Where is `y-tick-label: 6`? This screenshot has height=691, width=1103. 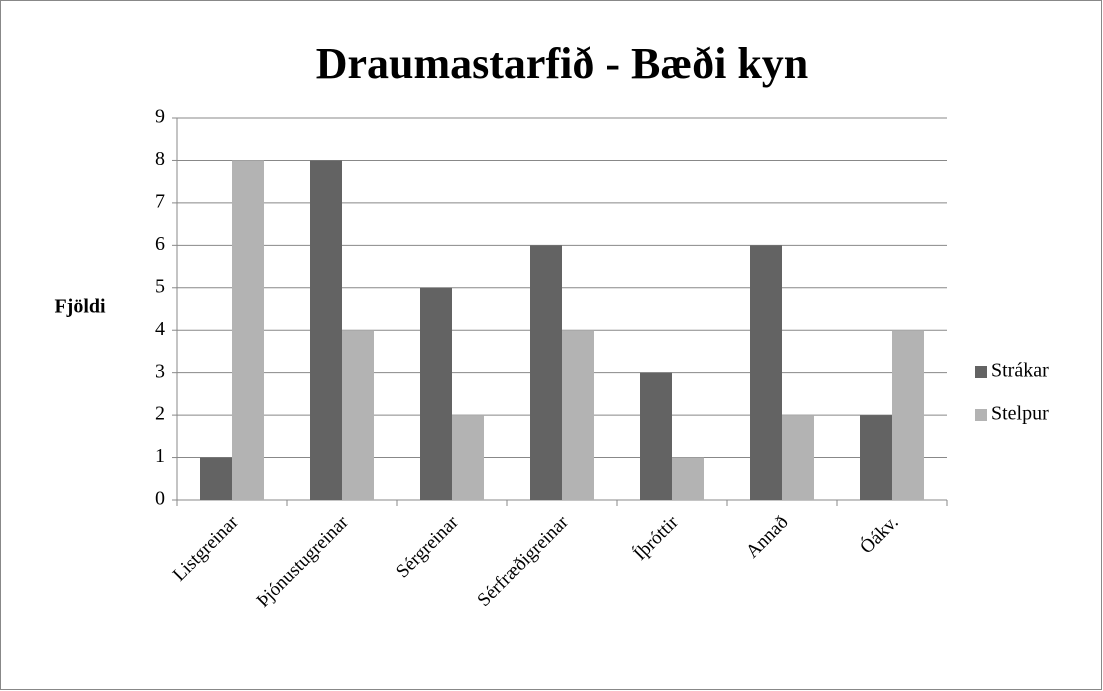 y-tick-label: 6 is located at coordinates (160, 244).